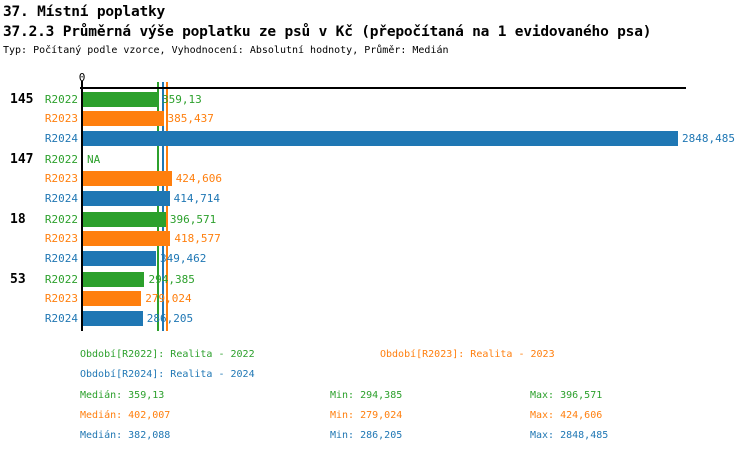 The height and width of the screenshot is (452, 750). Describe the element at coordinates (82, 206) in the screenshot. I see `y-axis-line` at that location.